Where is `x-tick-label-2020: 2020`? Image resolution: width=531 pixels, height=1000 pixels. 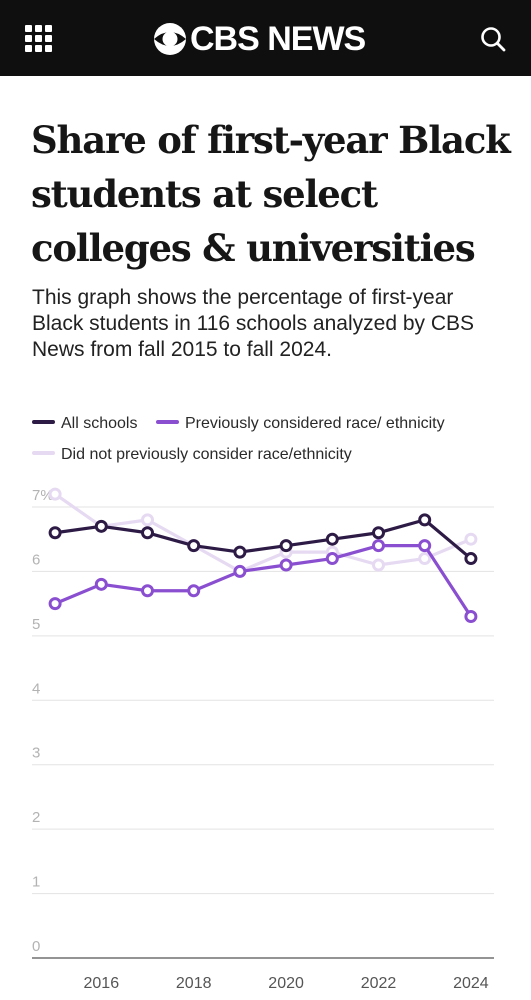
x-tick-label-2020: 2020 is located at coordinates (286, 983).